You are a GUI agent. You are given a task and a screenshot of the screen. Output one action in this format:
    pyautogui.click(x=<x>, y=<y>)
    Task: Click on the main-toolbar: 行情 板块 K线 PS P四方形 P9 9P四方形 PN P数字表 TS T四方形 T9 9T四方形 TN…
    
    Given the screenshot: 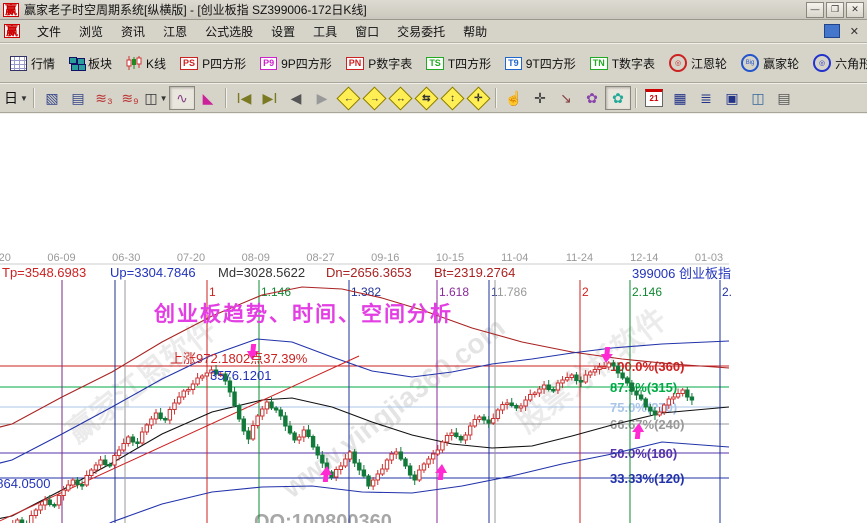 What is the action you would take?
    pyautogui.click(x=433, y=63)
    